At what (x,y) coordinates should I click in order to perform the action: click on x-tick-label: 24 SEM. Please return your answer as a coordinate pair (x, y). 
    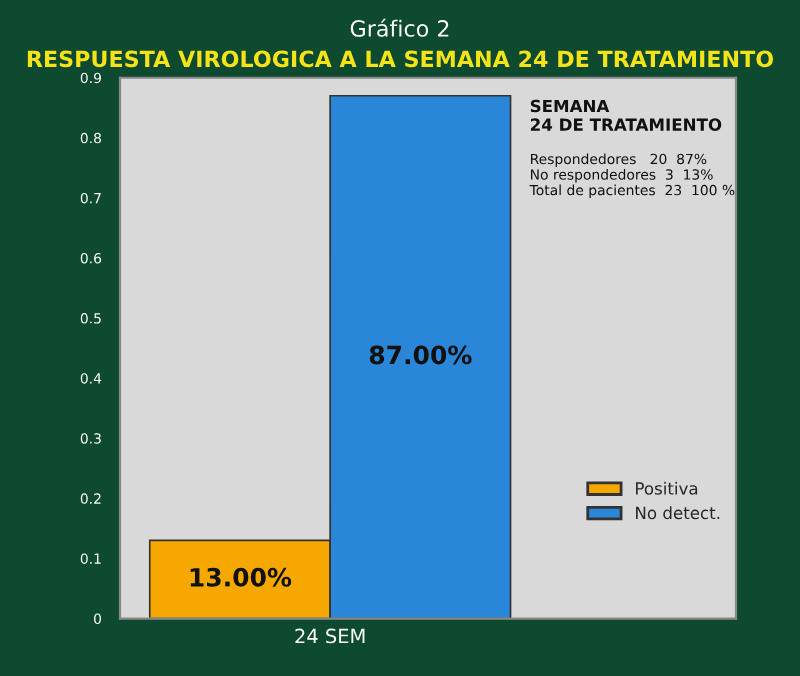
    Looking at the image, I should click on (330, 636).